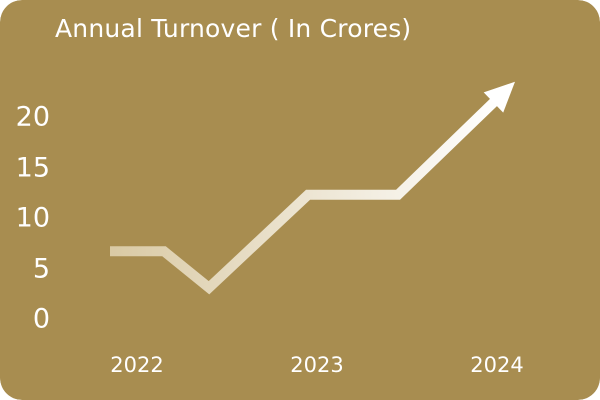 The height and width of the screenshot is (400, 600). What do you see at coordinates (32, 218) in the screenshot?
I see `y-tick-label: 10` at bounding box center [32, 218].